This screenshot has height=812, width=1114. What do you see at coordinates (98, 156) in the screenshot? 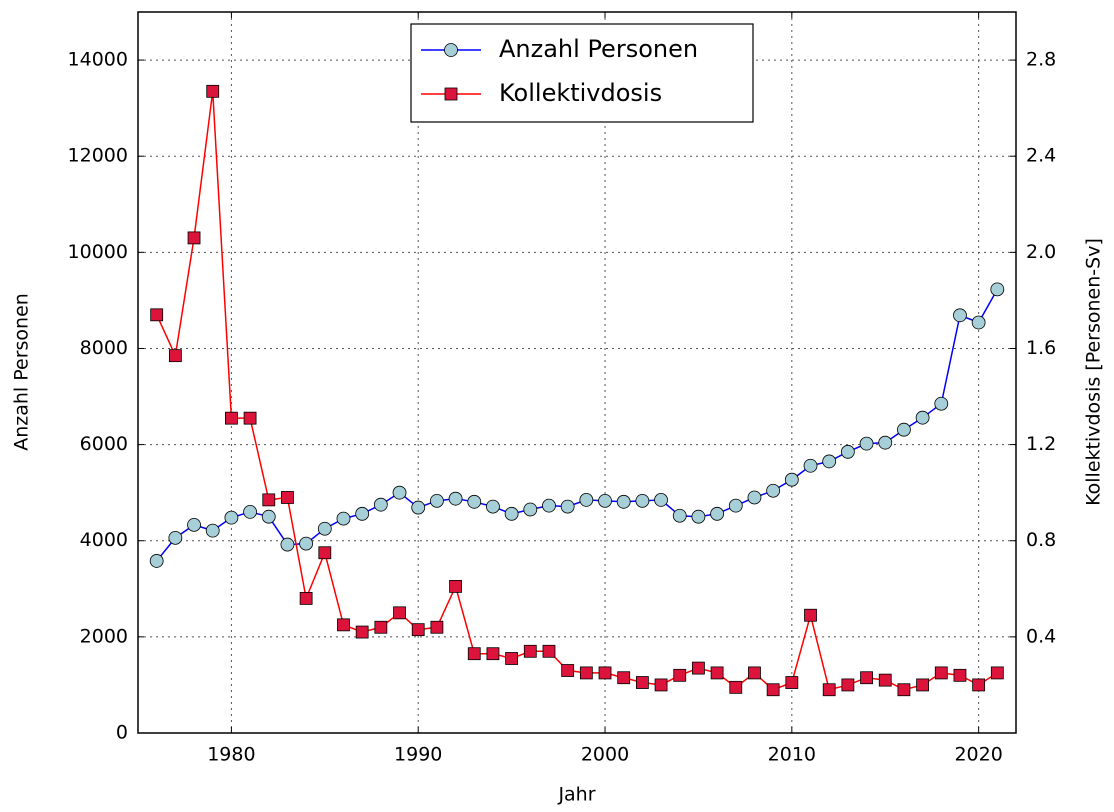
I see `y-tick-label: 12000` at bounding box center [98, 156].